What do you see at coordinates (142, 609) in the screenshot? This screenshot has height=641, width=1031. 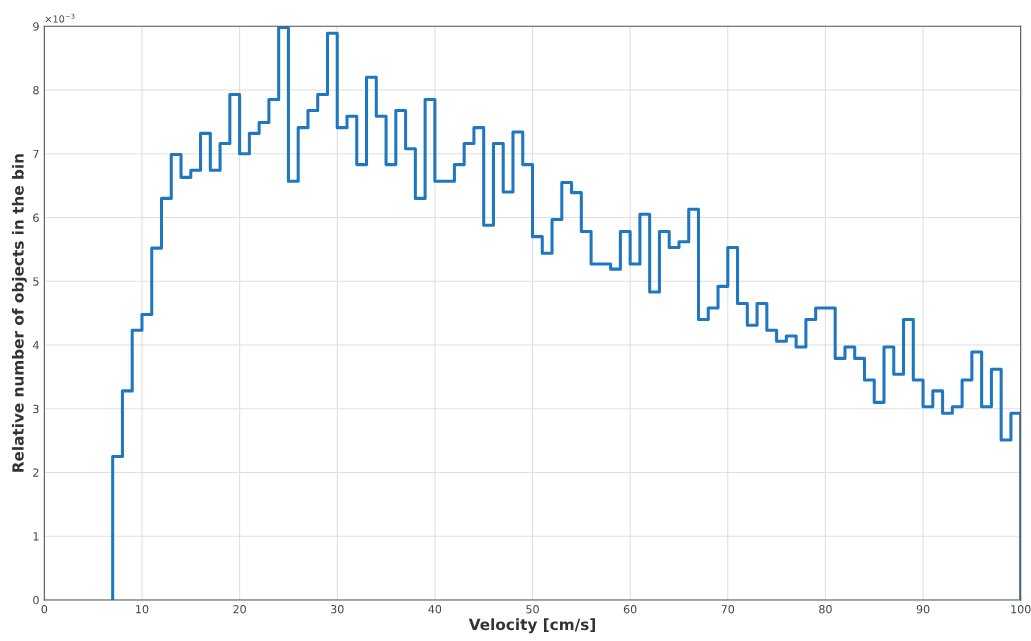 I see `x-tick-label: 10` at bounding box center [142, 609].